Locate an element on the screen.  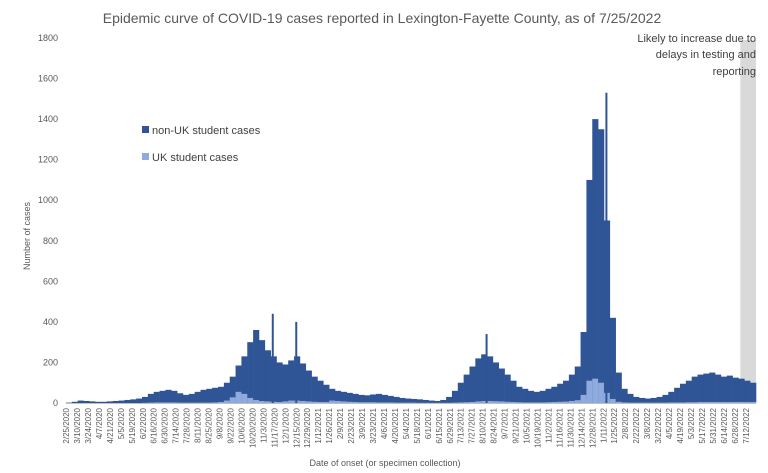
x-tick-label: 9/8/2020 is located at coordinates (220, 423).